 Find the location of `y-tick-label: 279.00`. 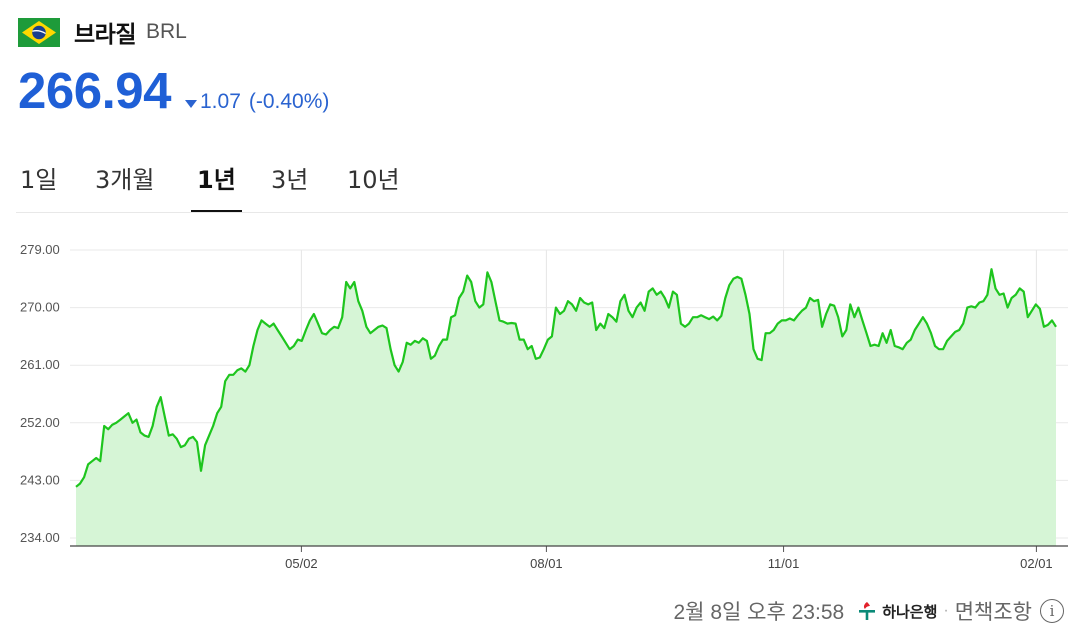

y-tick-label: 279.00 is located at coordinates (40, 249).